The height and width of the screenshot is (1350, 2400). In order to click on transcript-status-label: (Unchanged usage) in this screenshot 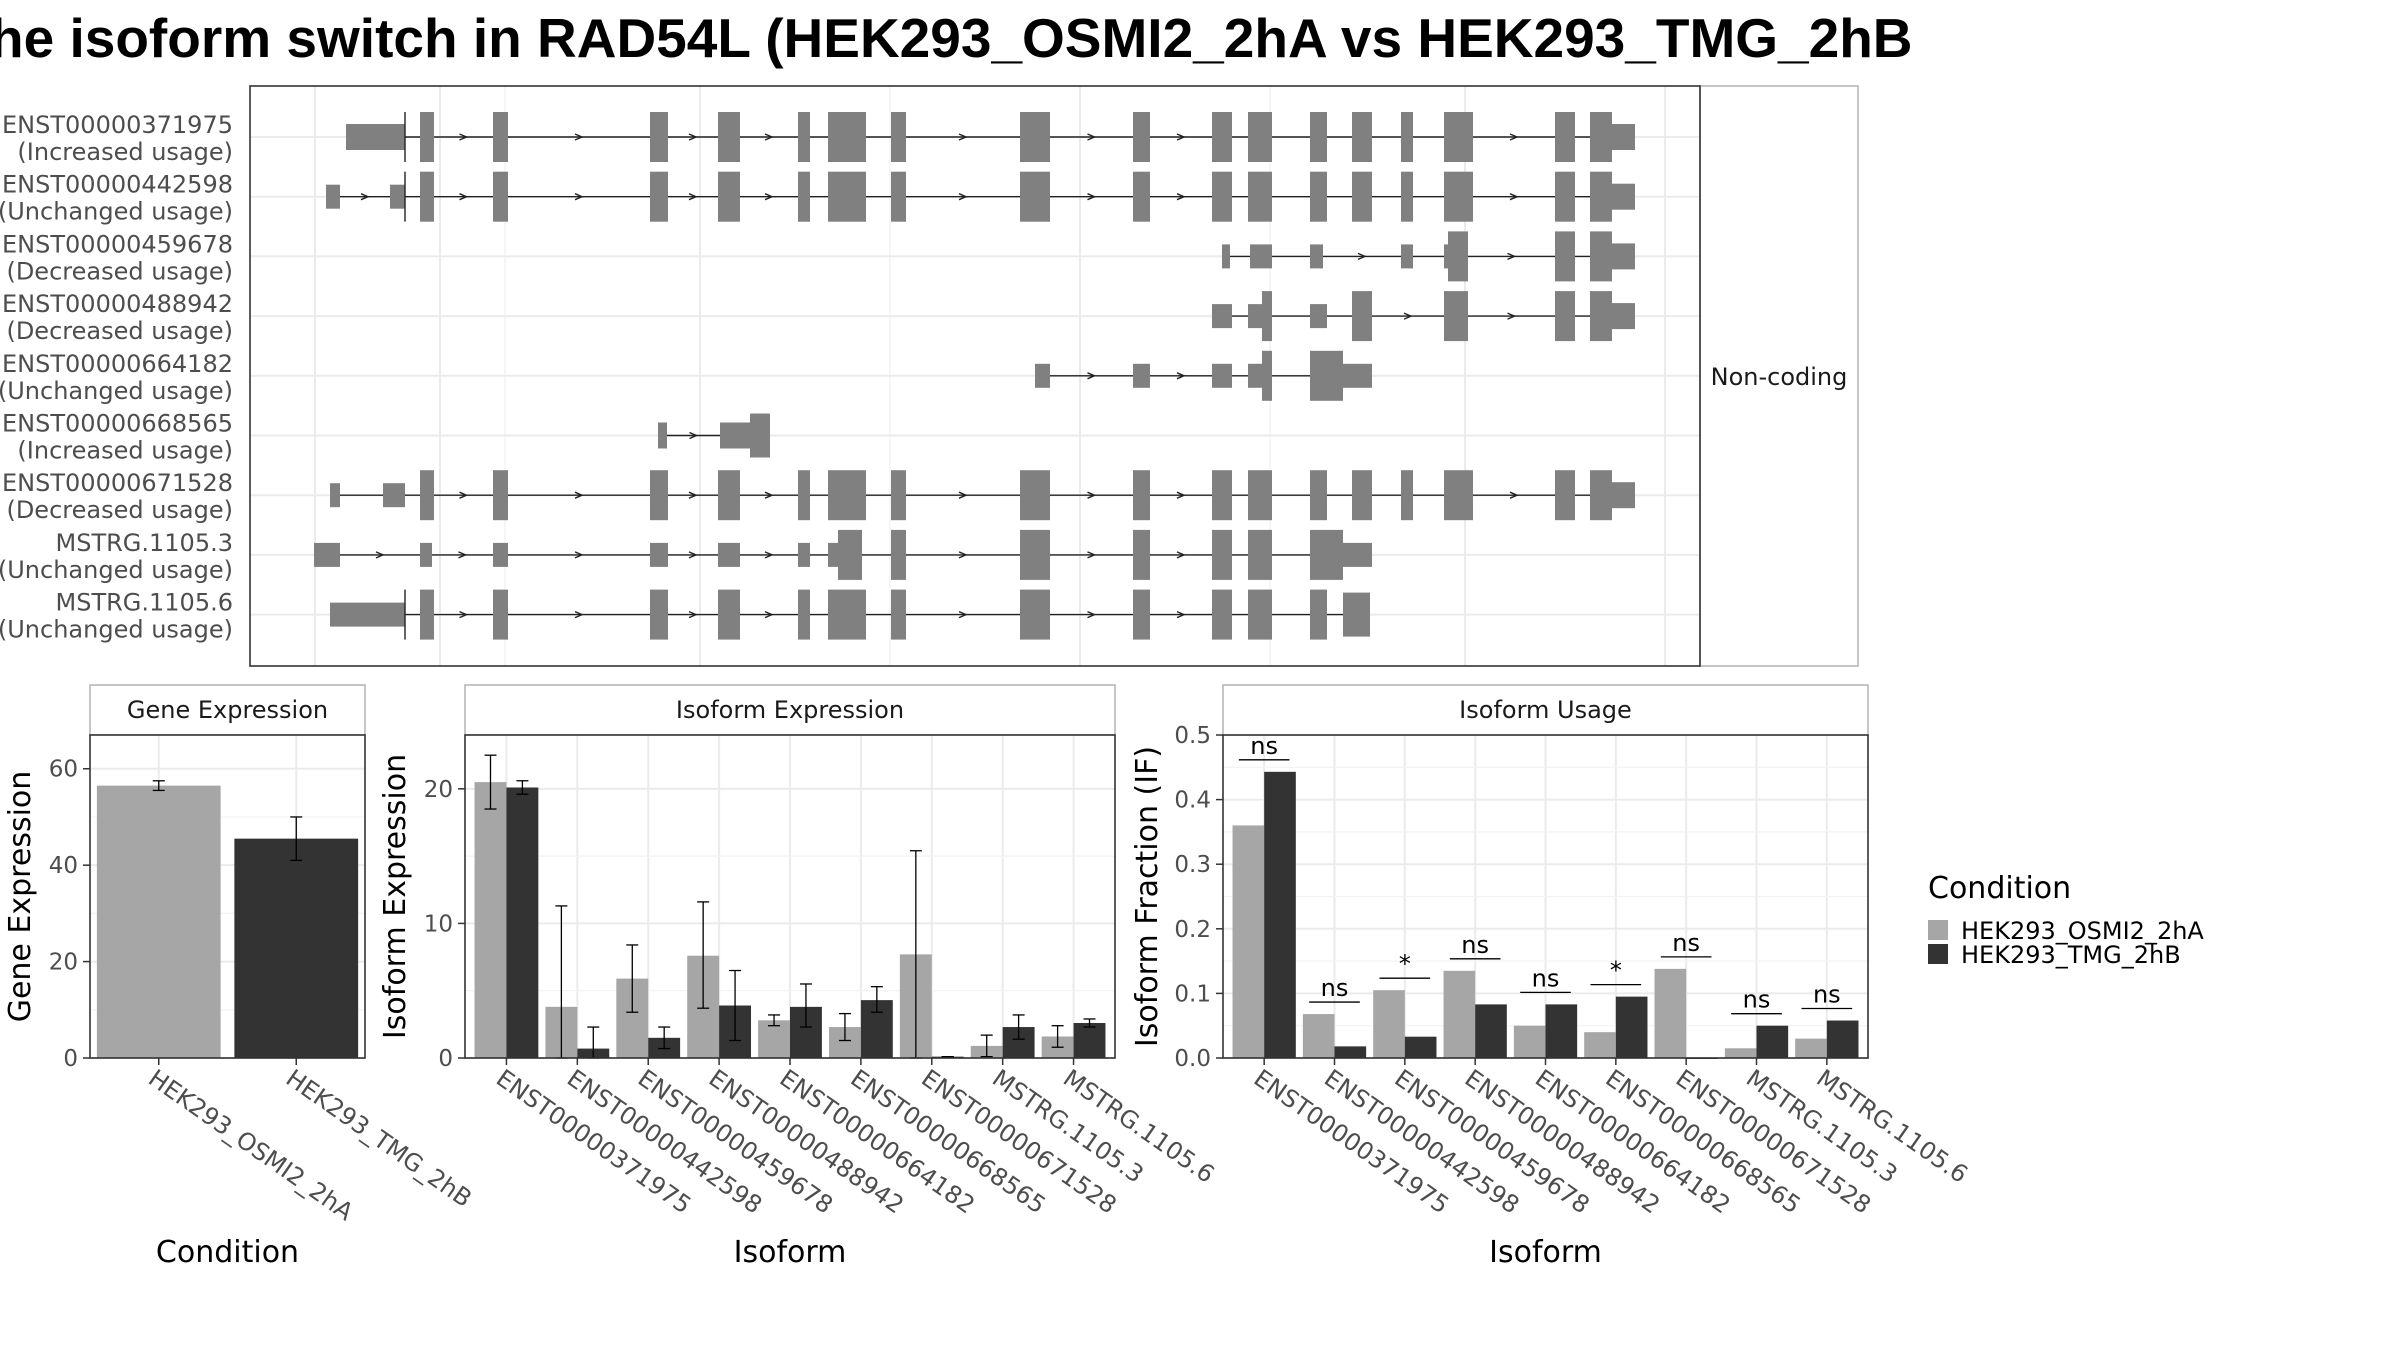, I will do `click(116, 630)`.